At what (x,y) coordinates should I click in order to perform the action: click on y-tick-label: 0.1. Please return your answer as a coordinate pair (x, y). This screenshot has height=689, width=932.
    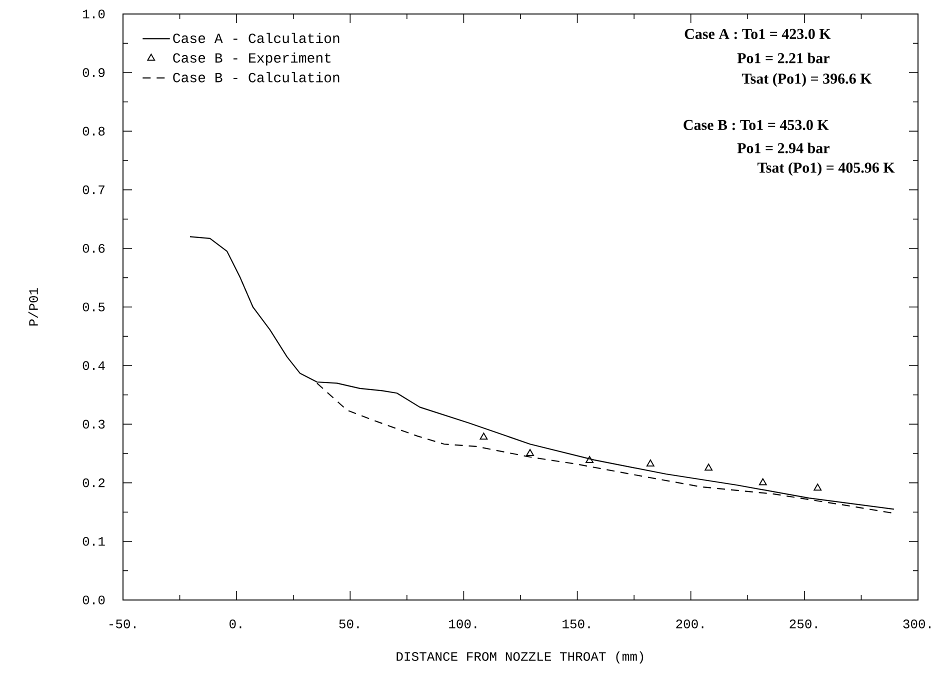
    Looking at the image, I should click on (93, 541).